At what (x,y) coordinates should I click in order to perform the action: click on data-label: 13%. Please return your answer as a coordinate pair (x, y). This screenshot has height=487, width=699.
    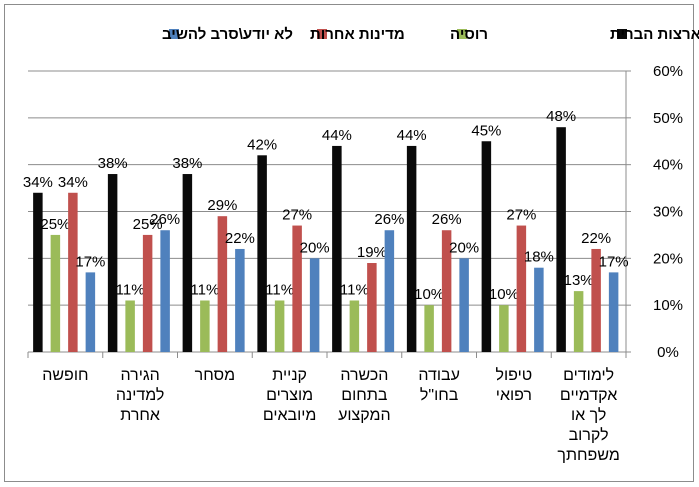
    Looking at the image, I should click on (579, 280).